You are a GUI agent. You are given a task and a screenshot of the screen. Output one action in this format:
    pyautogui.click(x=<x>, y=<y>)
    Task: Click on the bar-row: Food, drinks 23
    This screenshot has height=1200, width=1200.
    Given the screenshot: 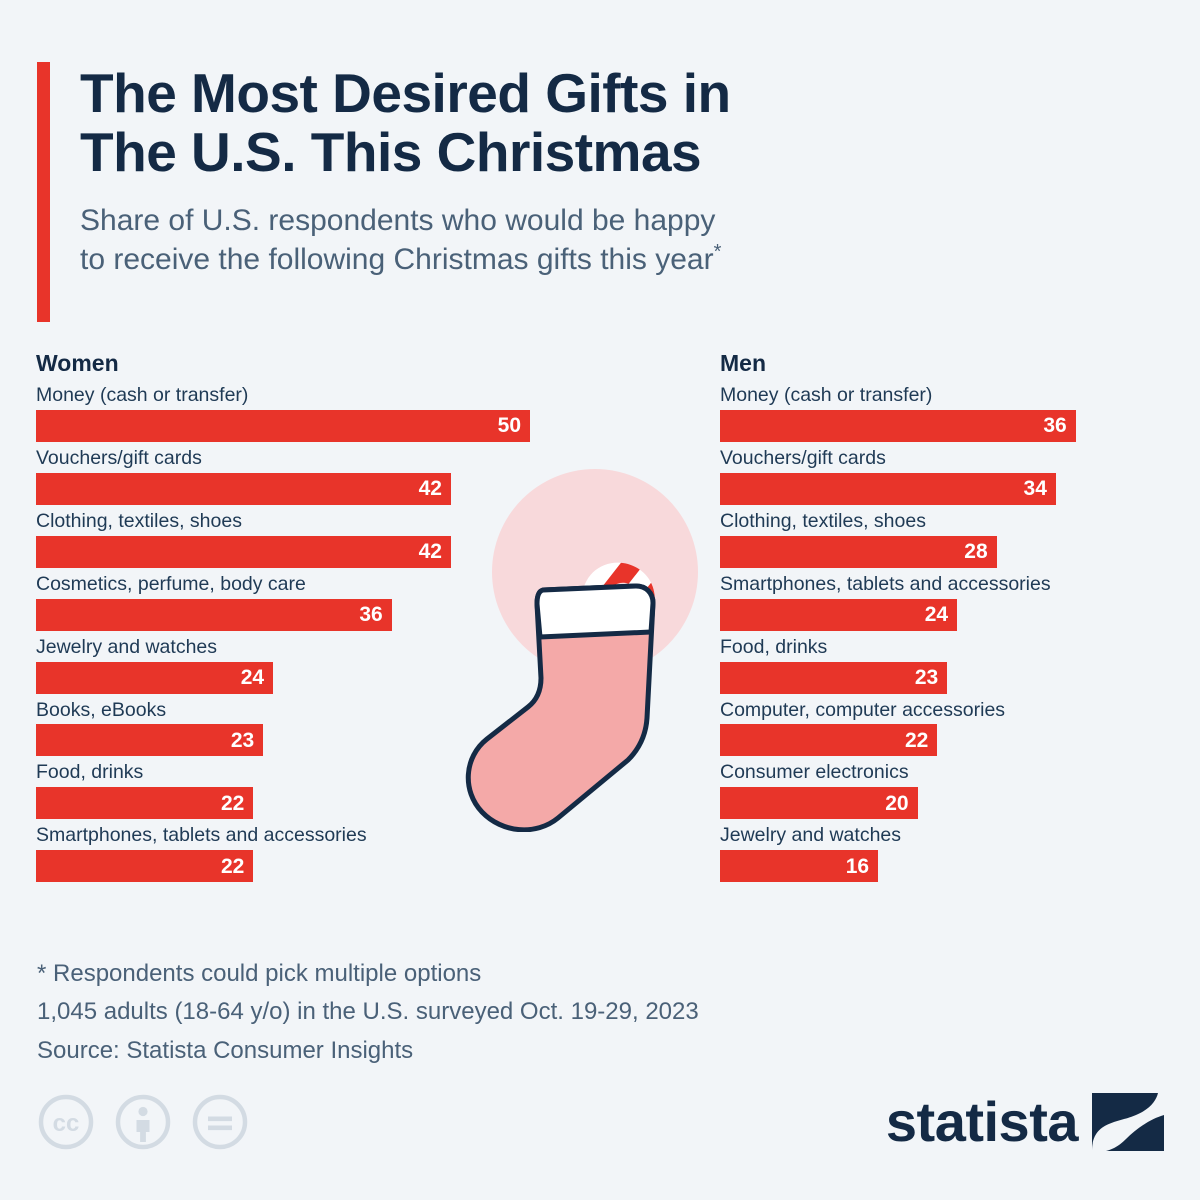 What is the action you would take?
    pyautogui.click(x=950, y=664)
    